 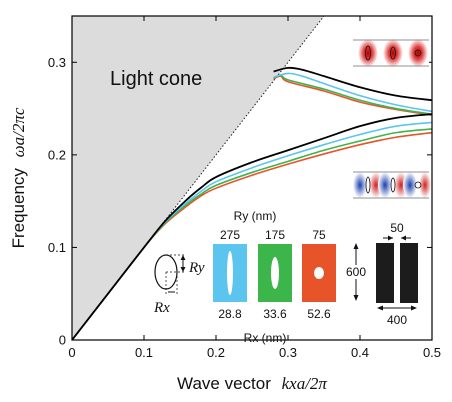 What do you see at coordinates (352, 84) in the screenshot?
I see `series-0-upper-band-line` at bounding box center [352, 84].